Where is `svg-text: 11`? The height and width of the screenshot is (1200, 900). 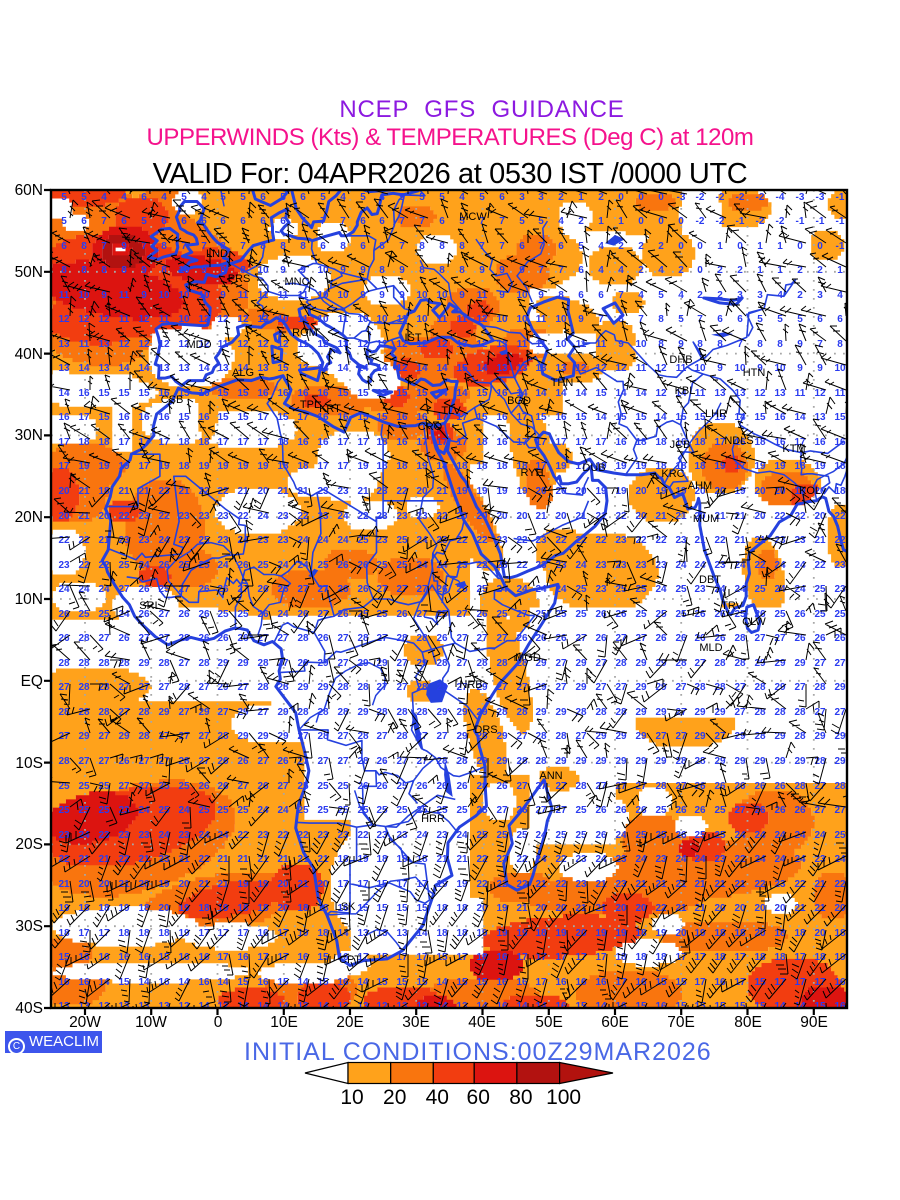
svg-text: 11 is located at coordinates (541, 344).